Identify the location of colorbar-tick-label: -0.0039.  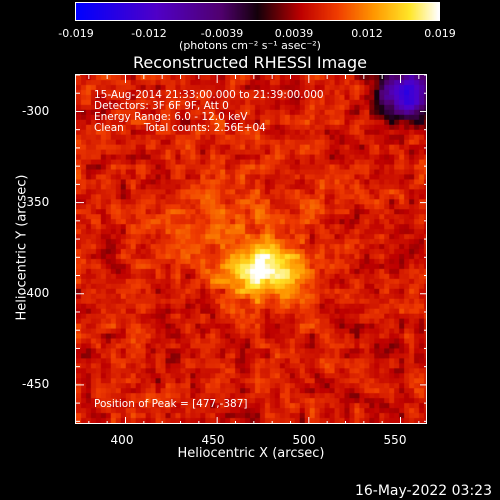
(222, 33).